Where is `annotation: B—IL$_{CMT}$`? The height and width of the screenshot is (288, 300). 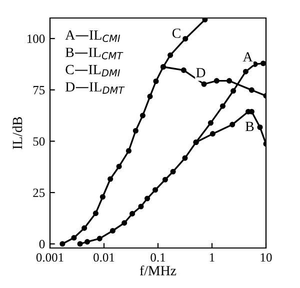 annotation: B—IL$_{CMT}$ is located at coordinates (95, 54).